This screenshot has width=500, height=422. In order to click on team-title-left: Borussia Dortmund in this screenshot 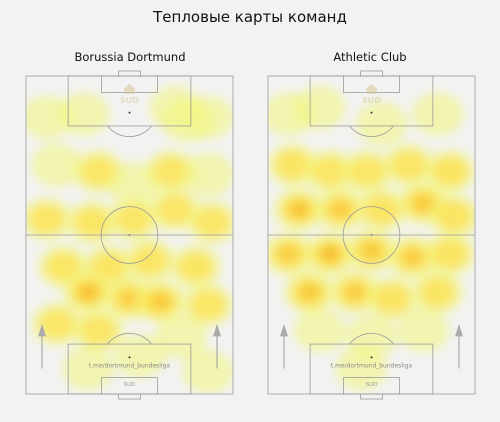, I will do `click(130, 57)`.